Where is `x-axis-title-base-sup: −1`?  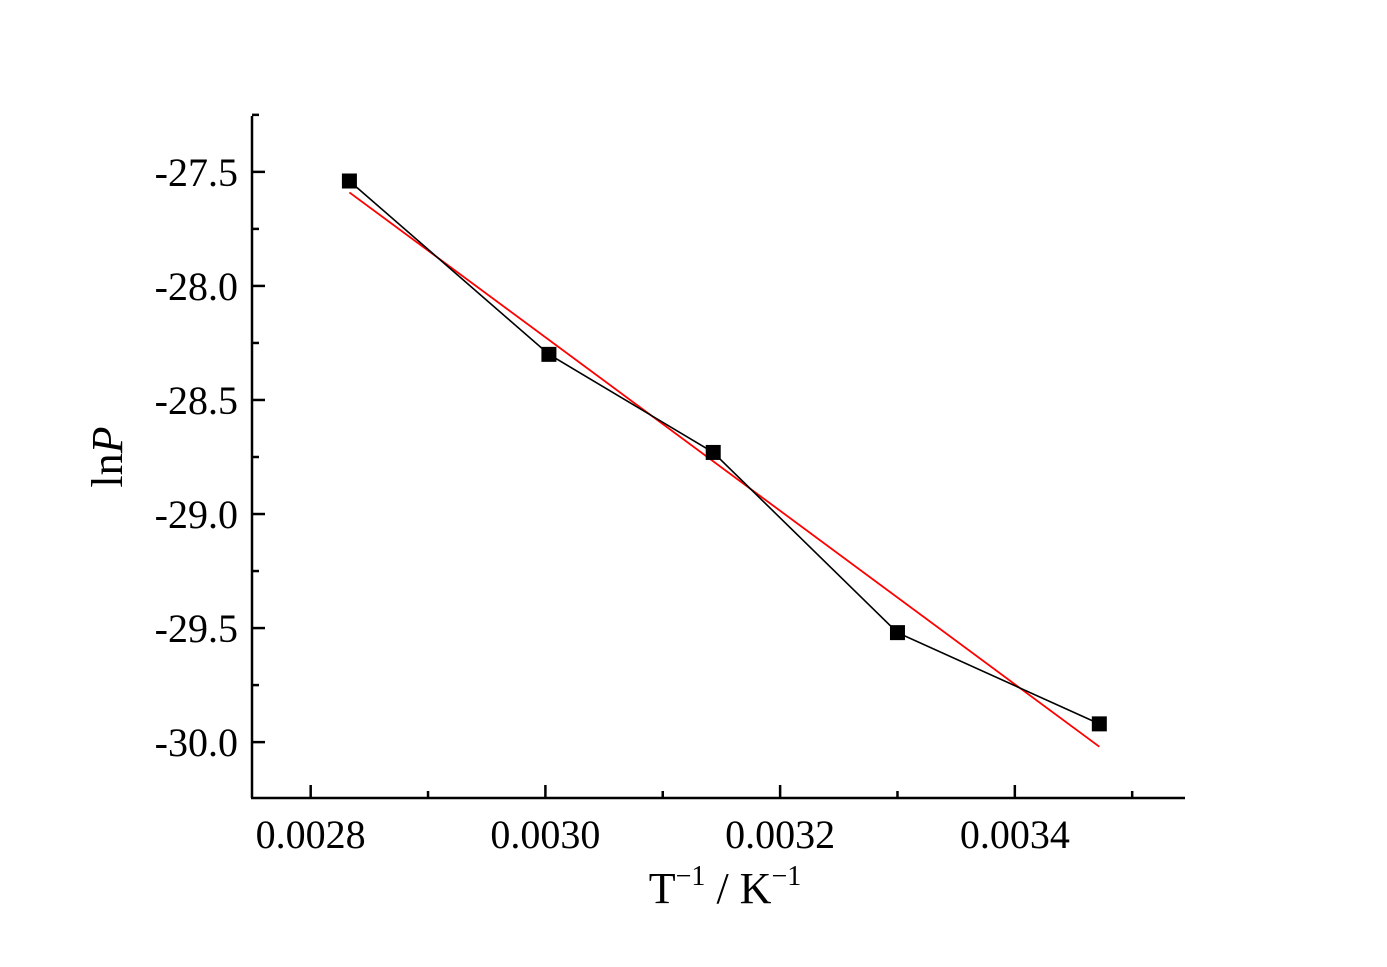 x-axis-title-base-sup: −1 is located at coordinates (691, 876).